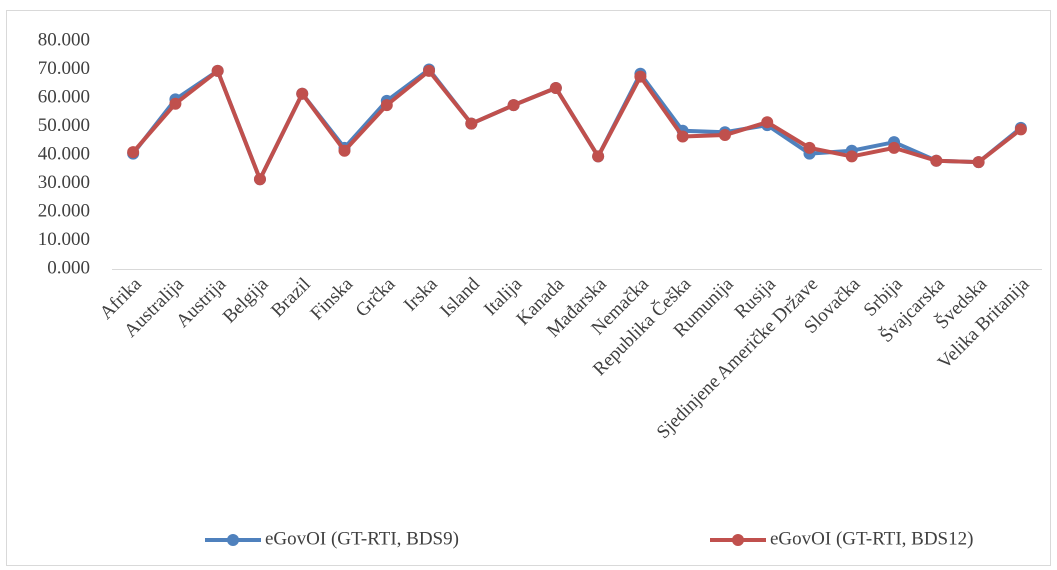  What do you see at coordinates (64, 153) in the screenshot?
I see `y-tick-label: 40.000` at bounding box center [64, 153].